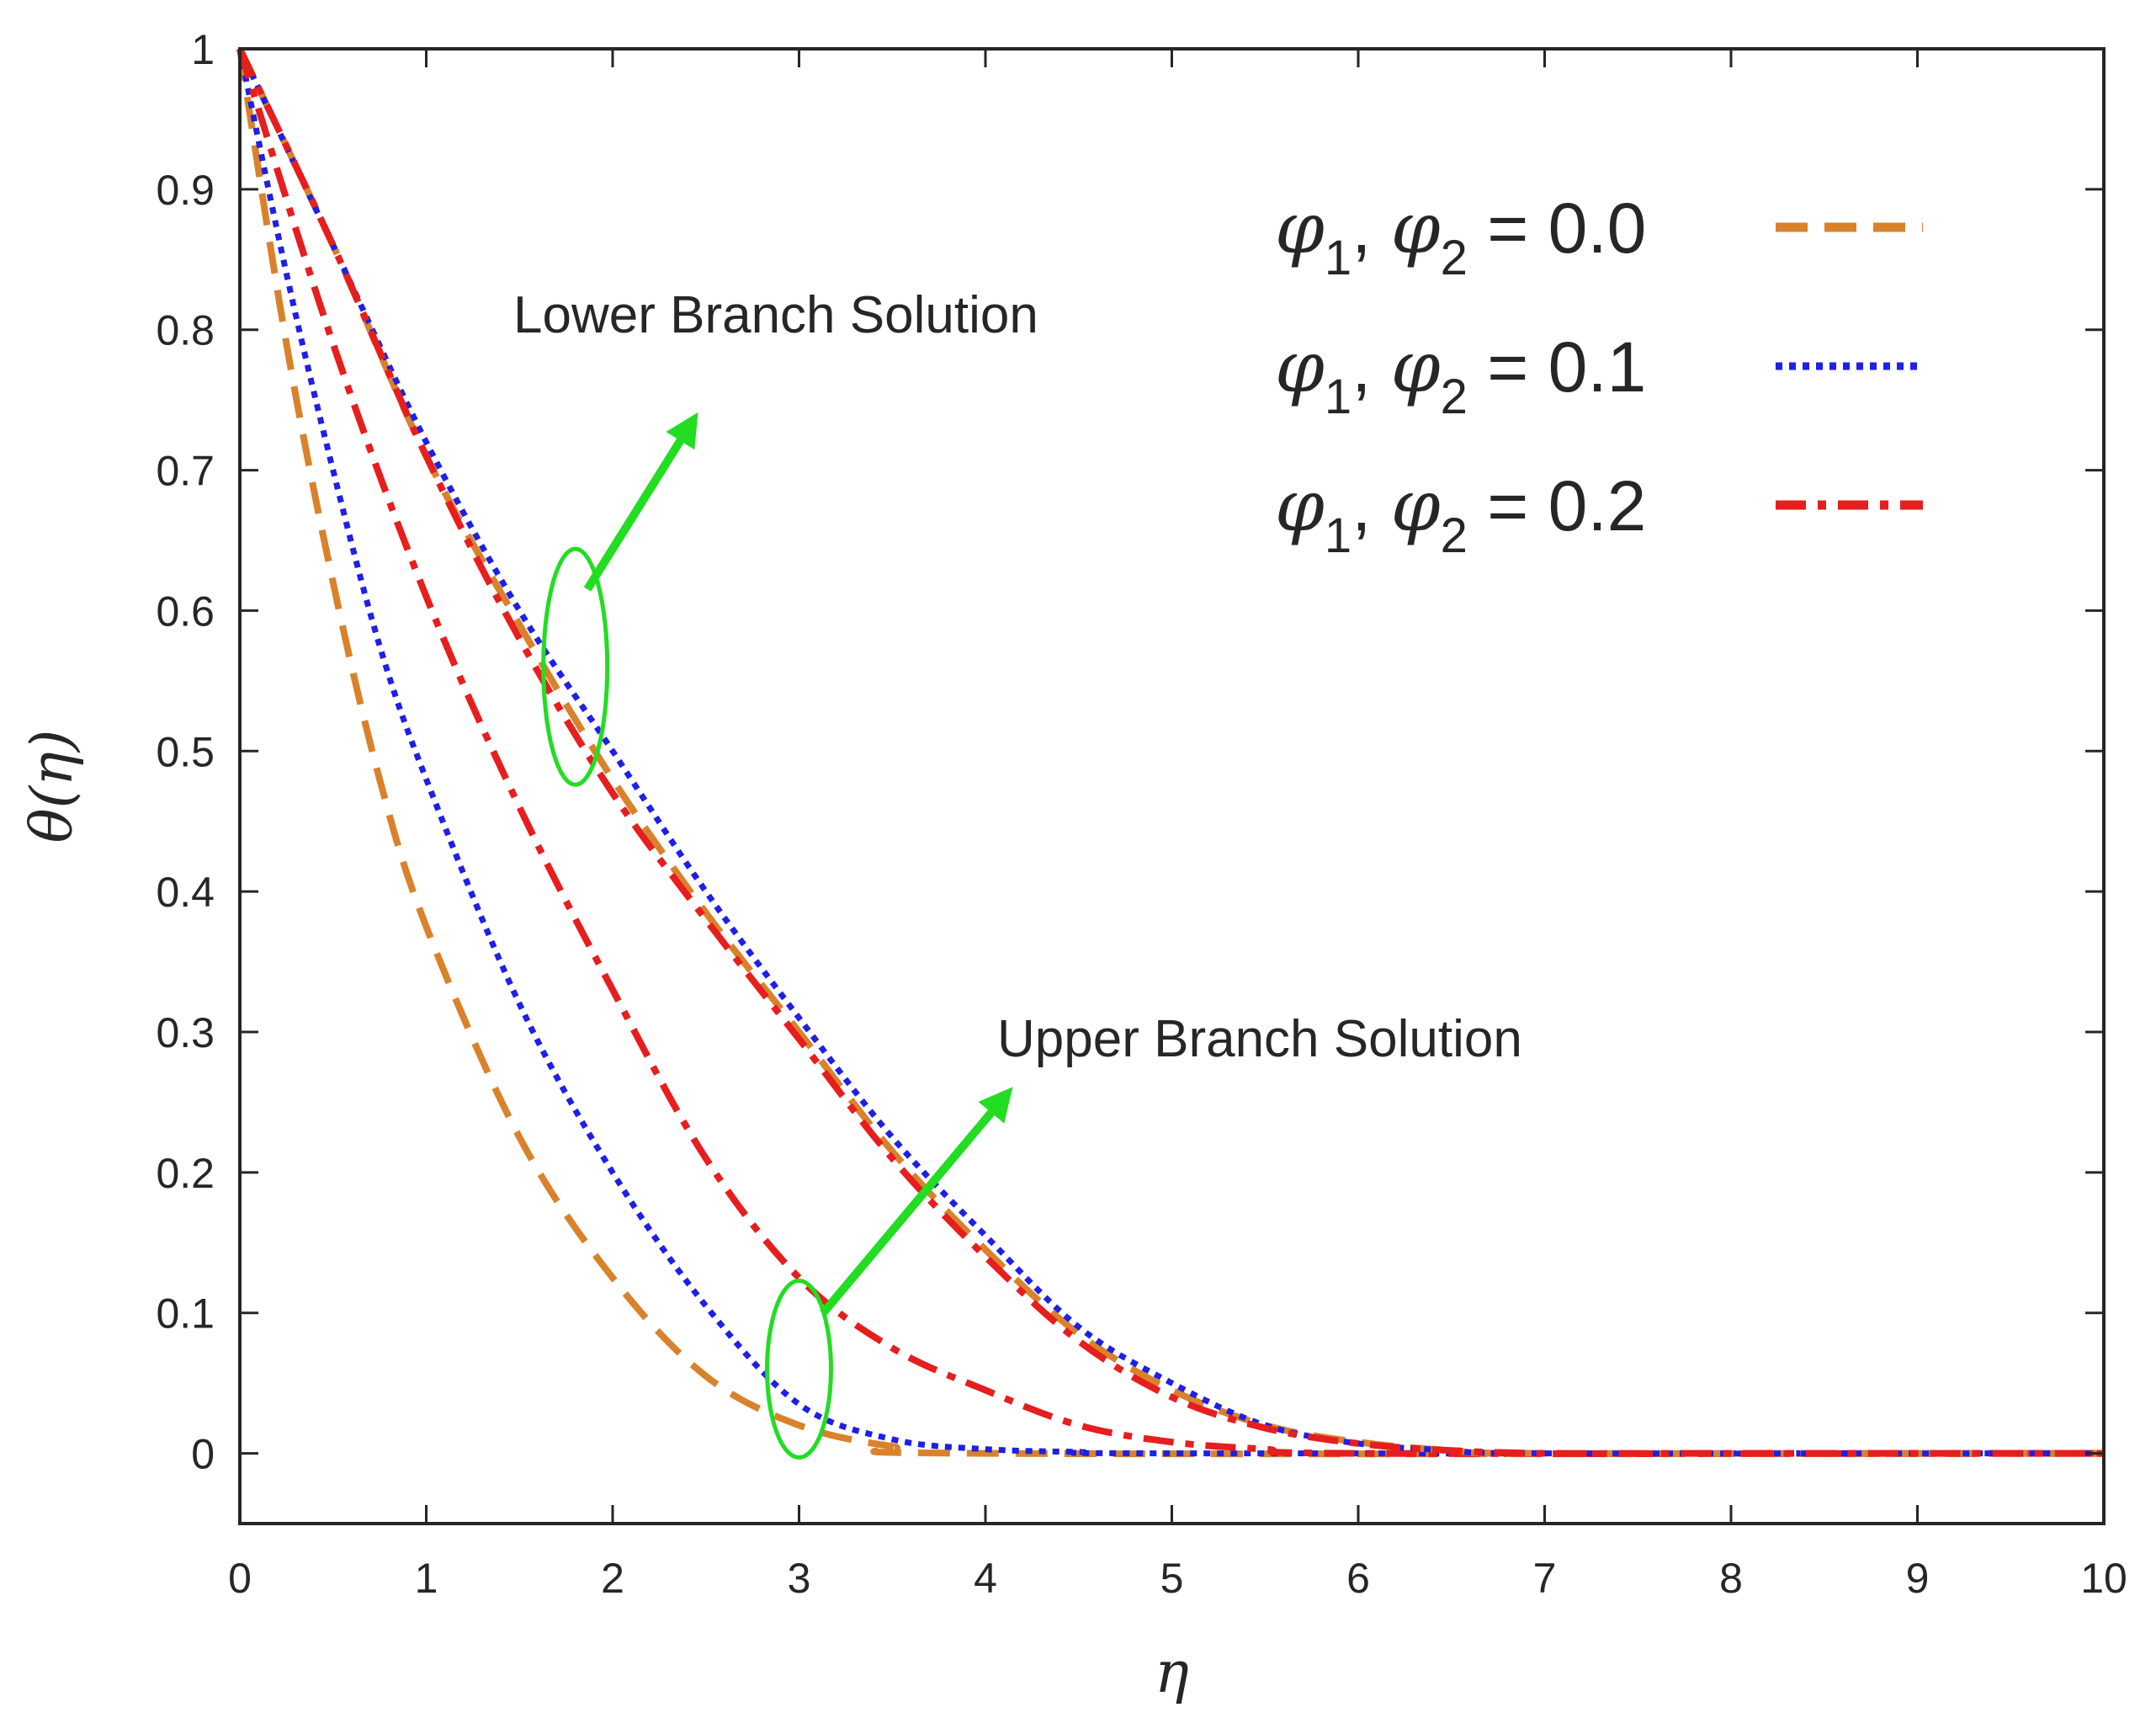  I want to click on y-tick-label: 0.9, so click(185, 190).